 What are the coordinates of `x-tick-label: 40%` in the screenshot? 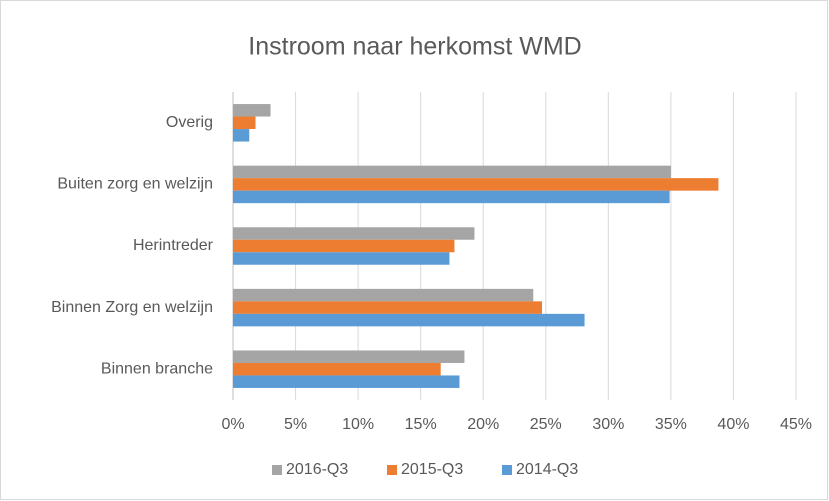 It's located at (733, 424).